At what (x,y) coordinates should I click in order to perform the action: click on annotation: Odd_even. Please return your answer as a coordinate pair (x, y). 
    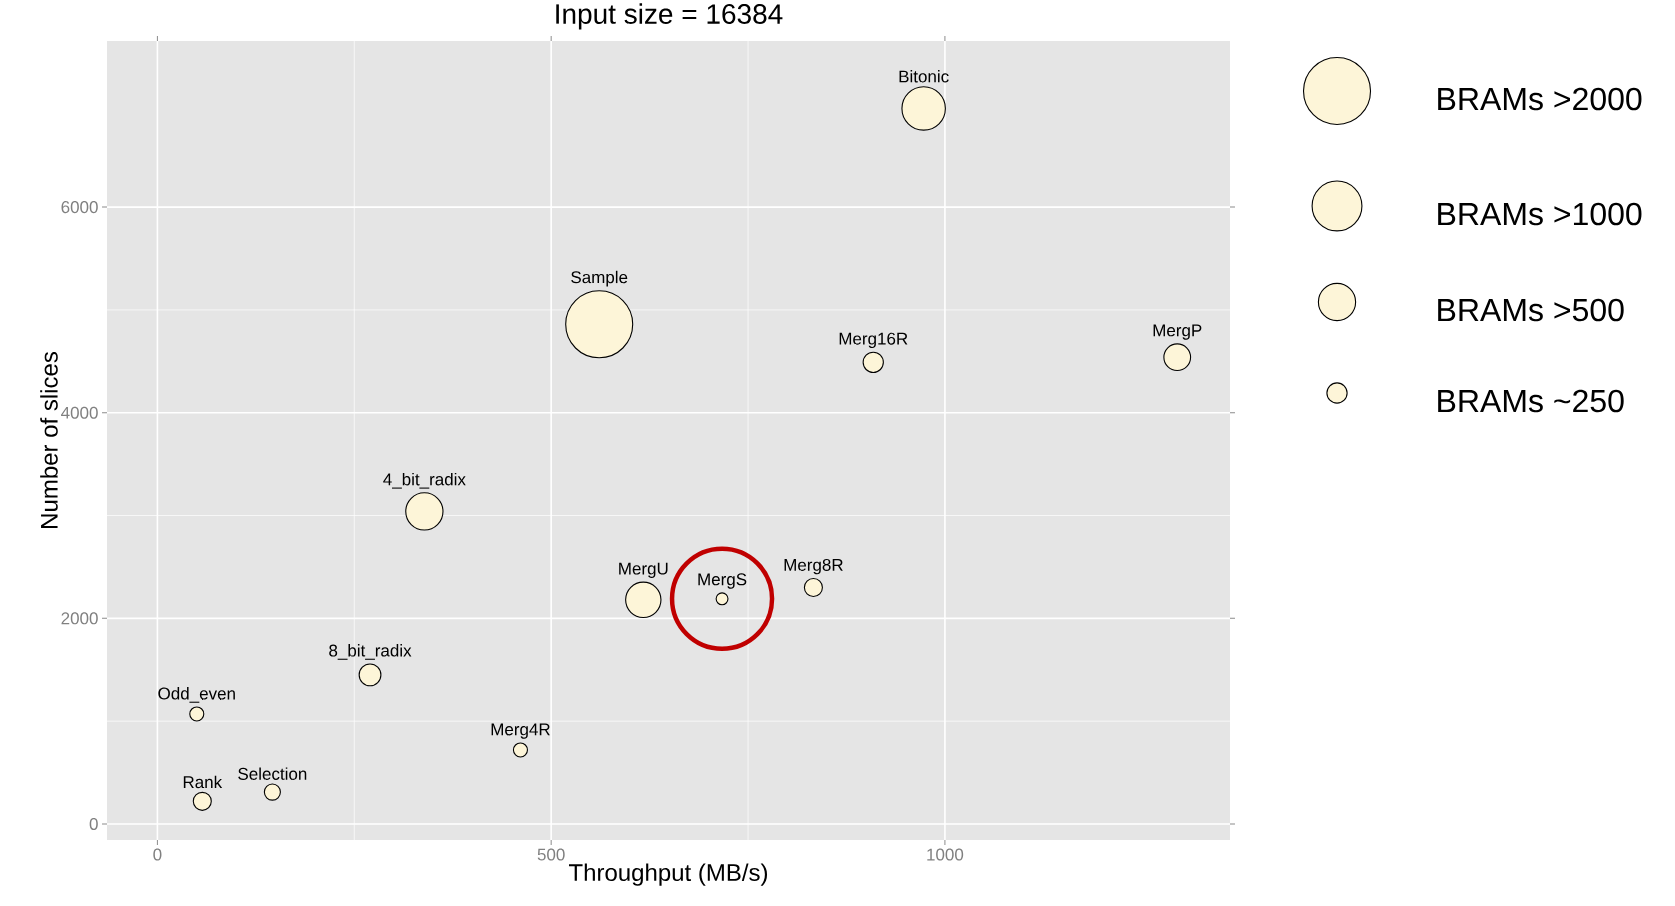
    Looking at the image, I should click on (196, 695).